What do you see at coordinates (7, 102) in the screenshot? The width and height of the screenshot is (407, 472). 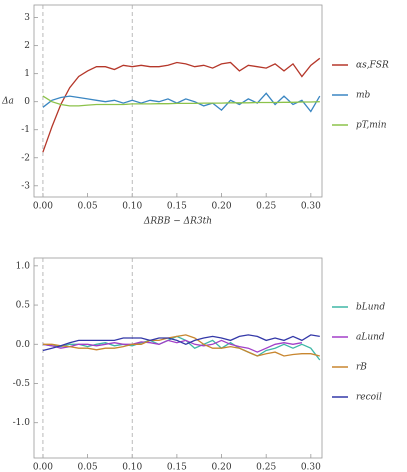 I see `y-axis-label: Δa` at bounding box center [7, 102].